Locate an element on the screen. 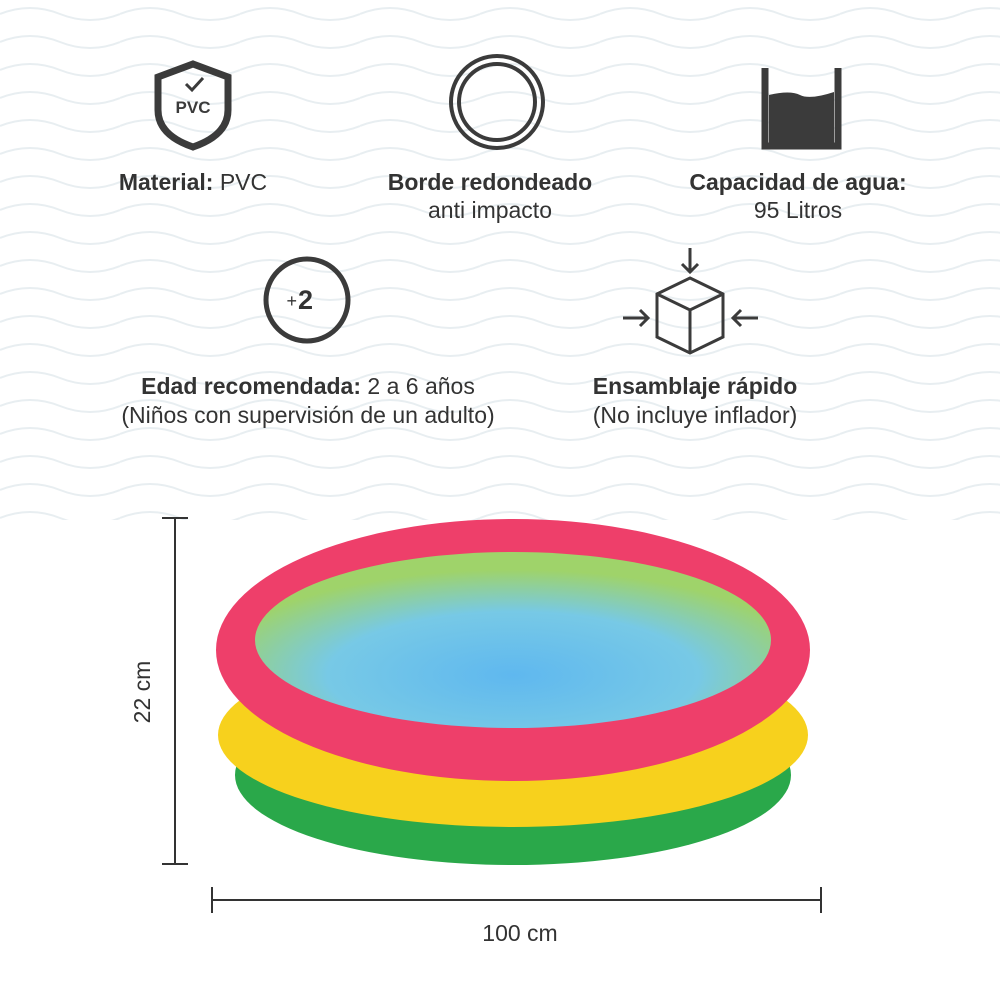  icon-text: PVC is located at coordinates (193, 107).